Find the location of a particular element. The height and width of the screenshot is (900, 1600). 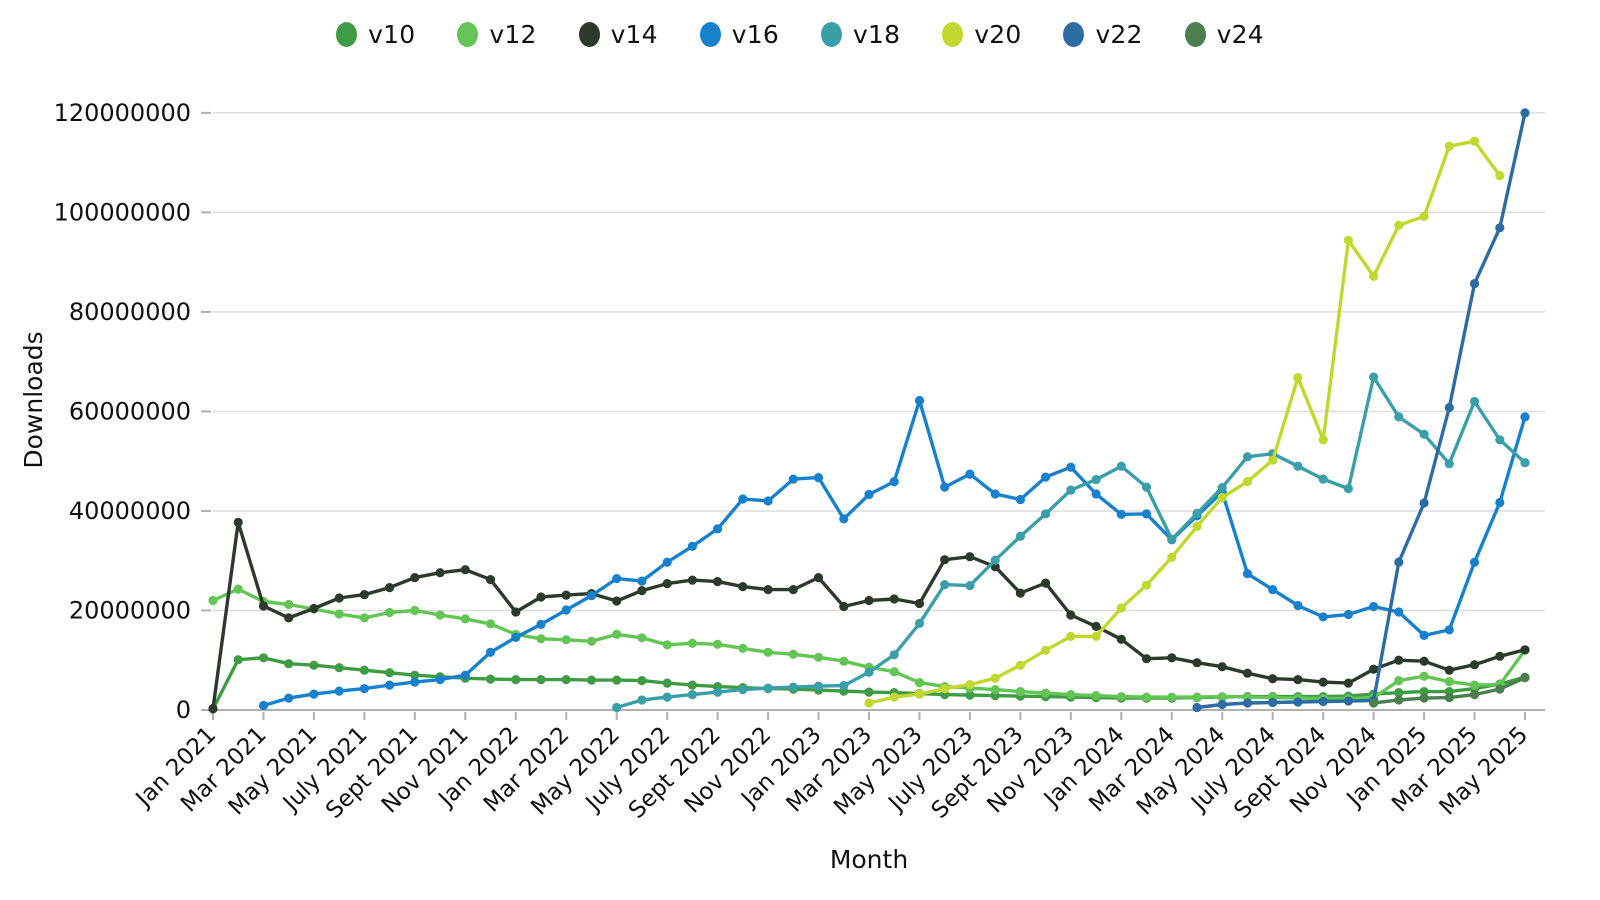

legend-item-v14: v14 is located at coordinates (618, 34).